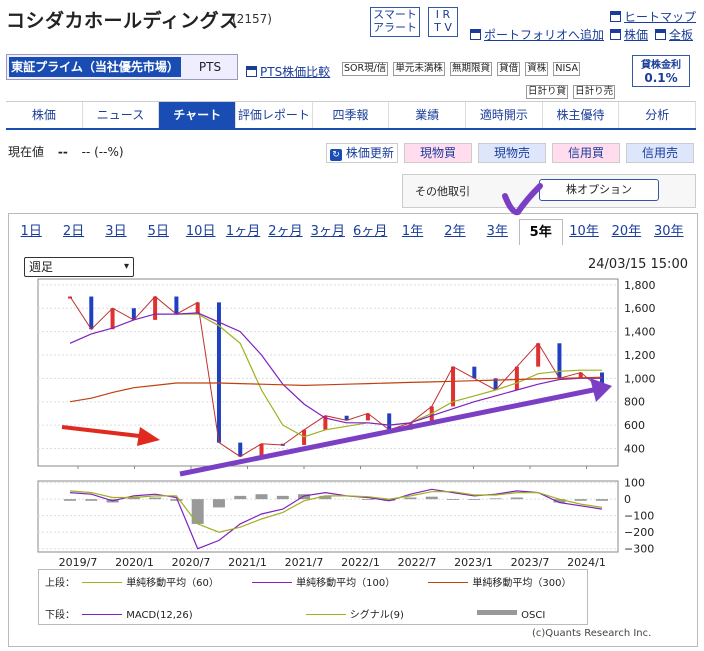  What do you see at coordinates (636, 35) in the screenshot?
I see `stock-price-label: 株価` at bounding box center [636, 35].